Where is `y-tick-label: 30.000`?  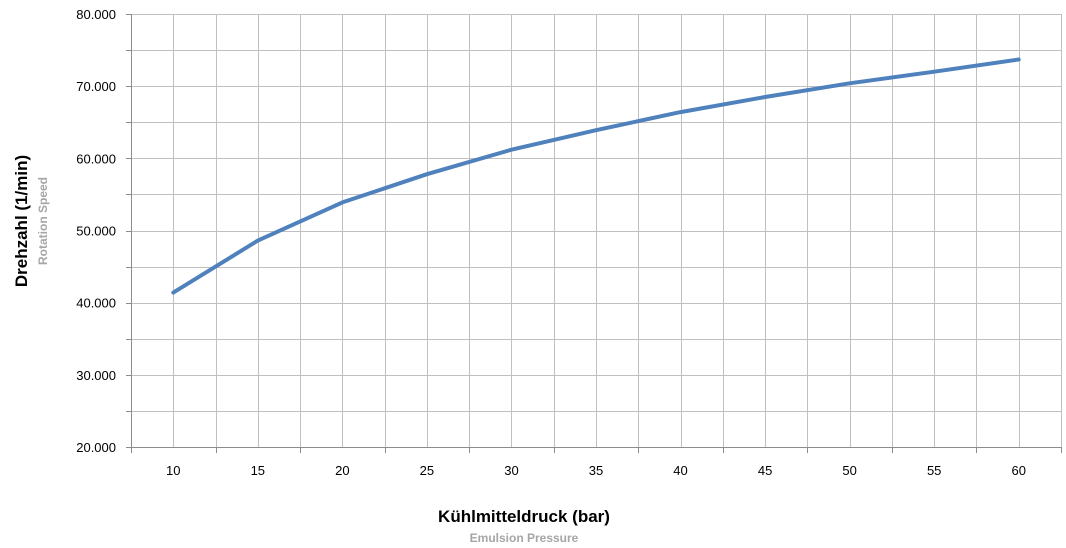
y-tick-label: 30.000 is located at coordinates (96, 375).